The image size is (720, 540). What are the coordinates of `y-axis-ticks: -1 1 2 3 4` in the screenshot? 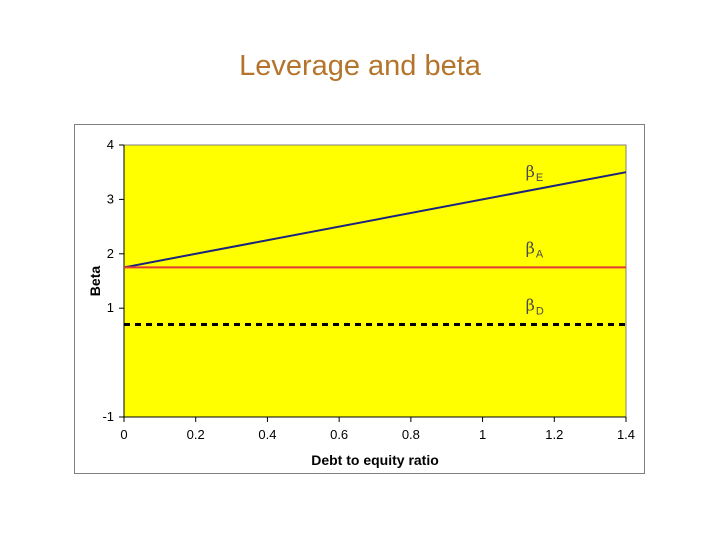 It's located at (113, 280).